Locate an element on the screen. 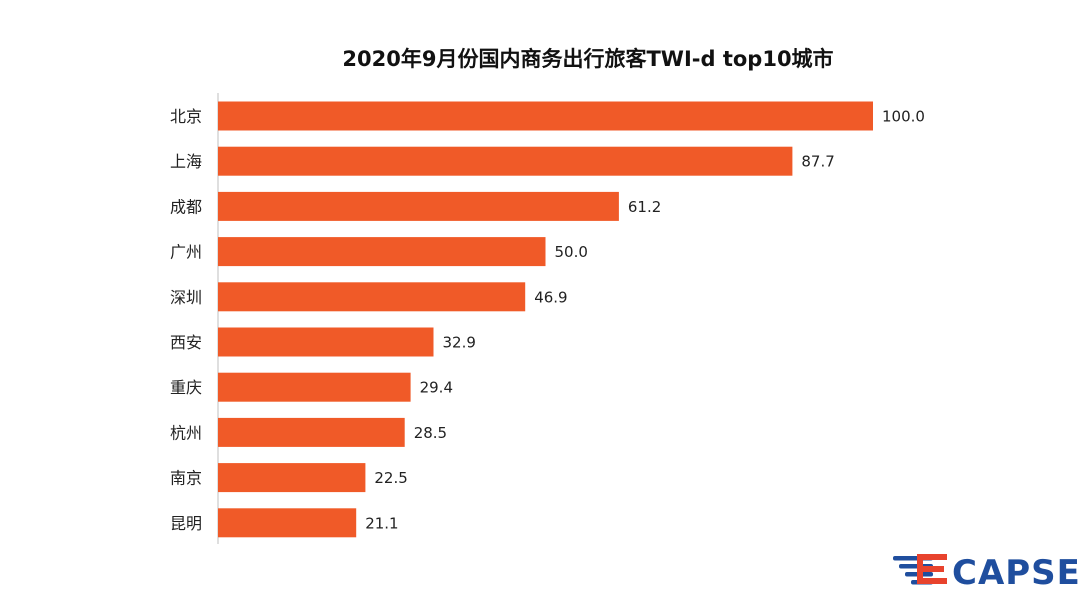 This screenshot has height=607, width=1080. chart-title: 2020年9月份国内商务出行旅客TWI-d top10城市 is located at coordinates (587, 59).